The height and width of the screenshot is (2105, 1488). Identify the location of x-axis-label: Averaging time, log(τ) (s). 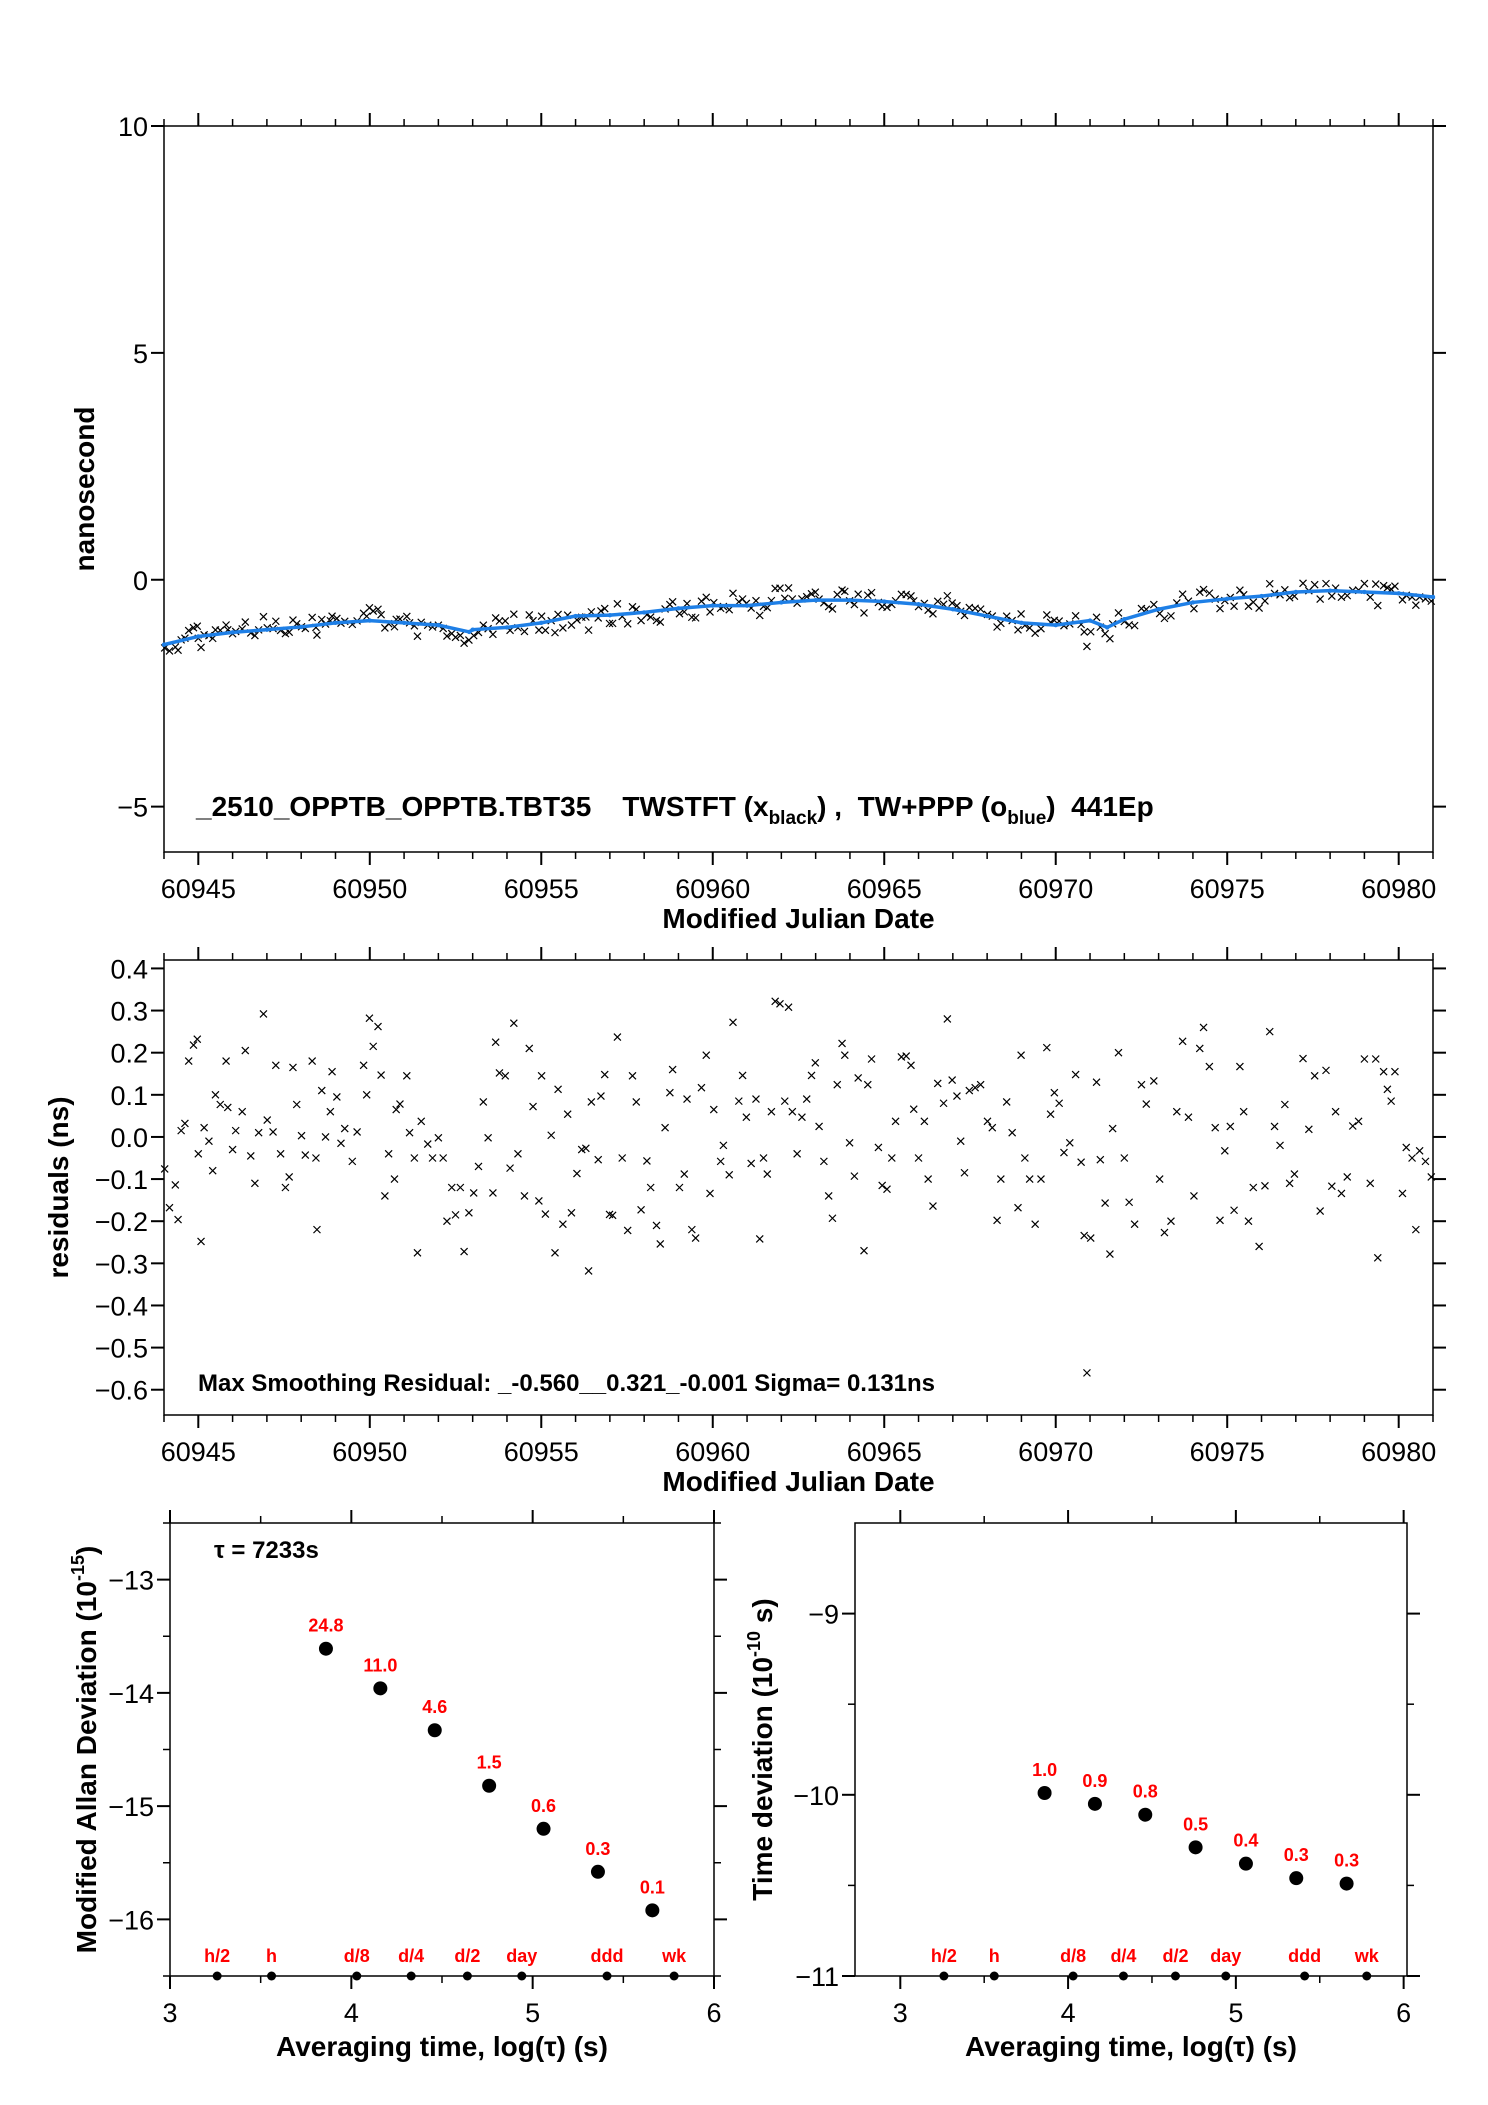
(1131, 2046).